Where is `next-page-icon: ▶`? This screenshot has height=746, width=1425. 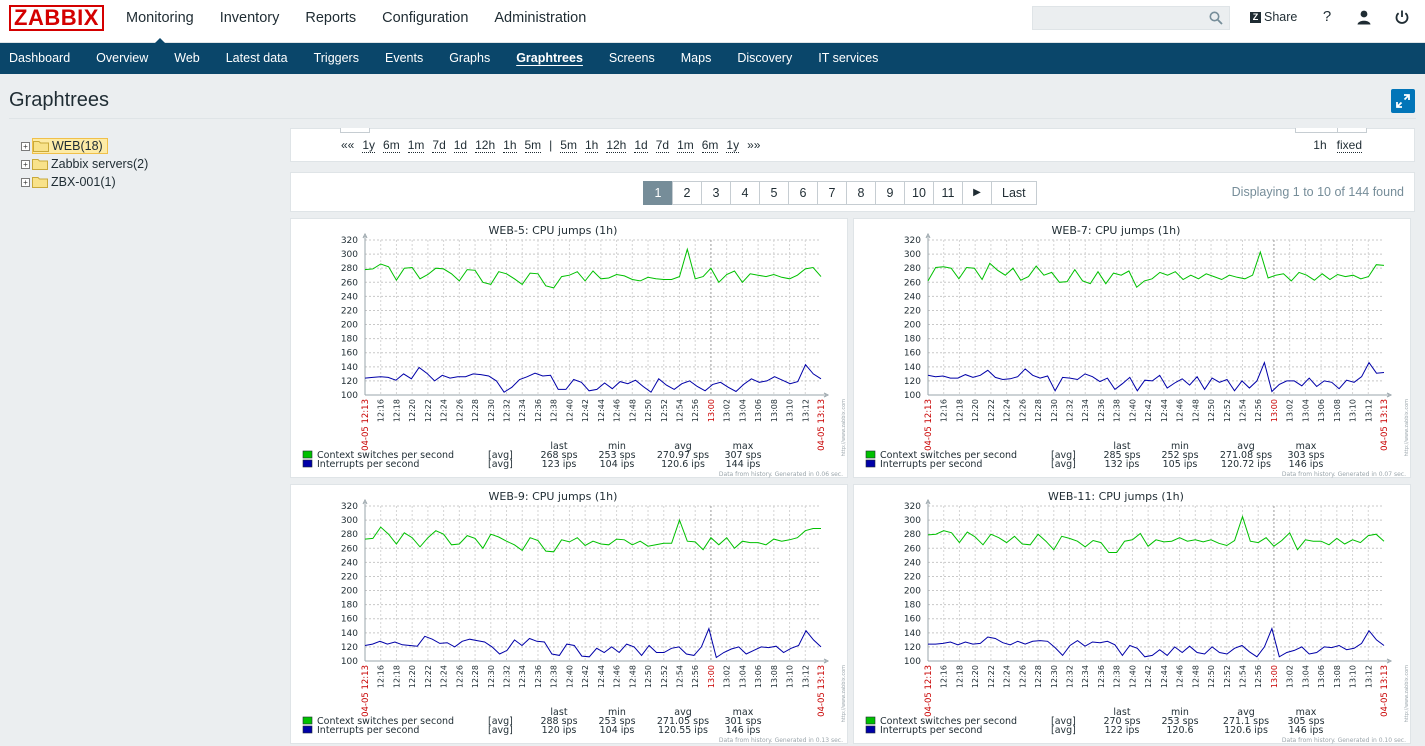
next-page-icon: ▶ is located at coordinates (977, 193).